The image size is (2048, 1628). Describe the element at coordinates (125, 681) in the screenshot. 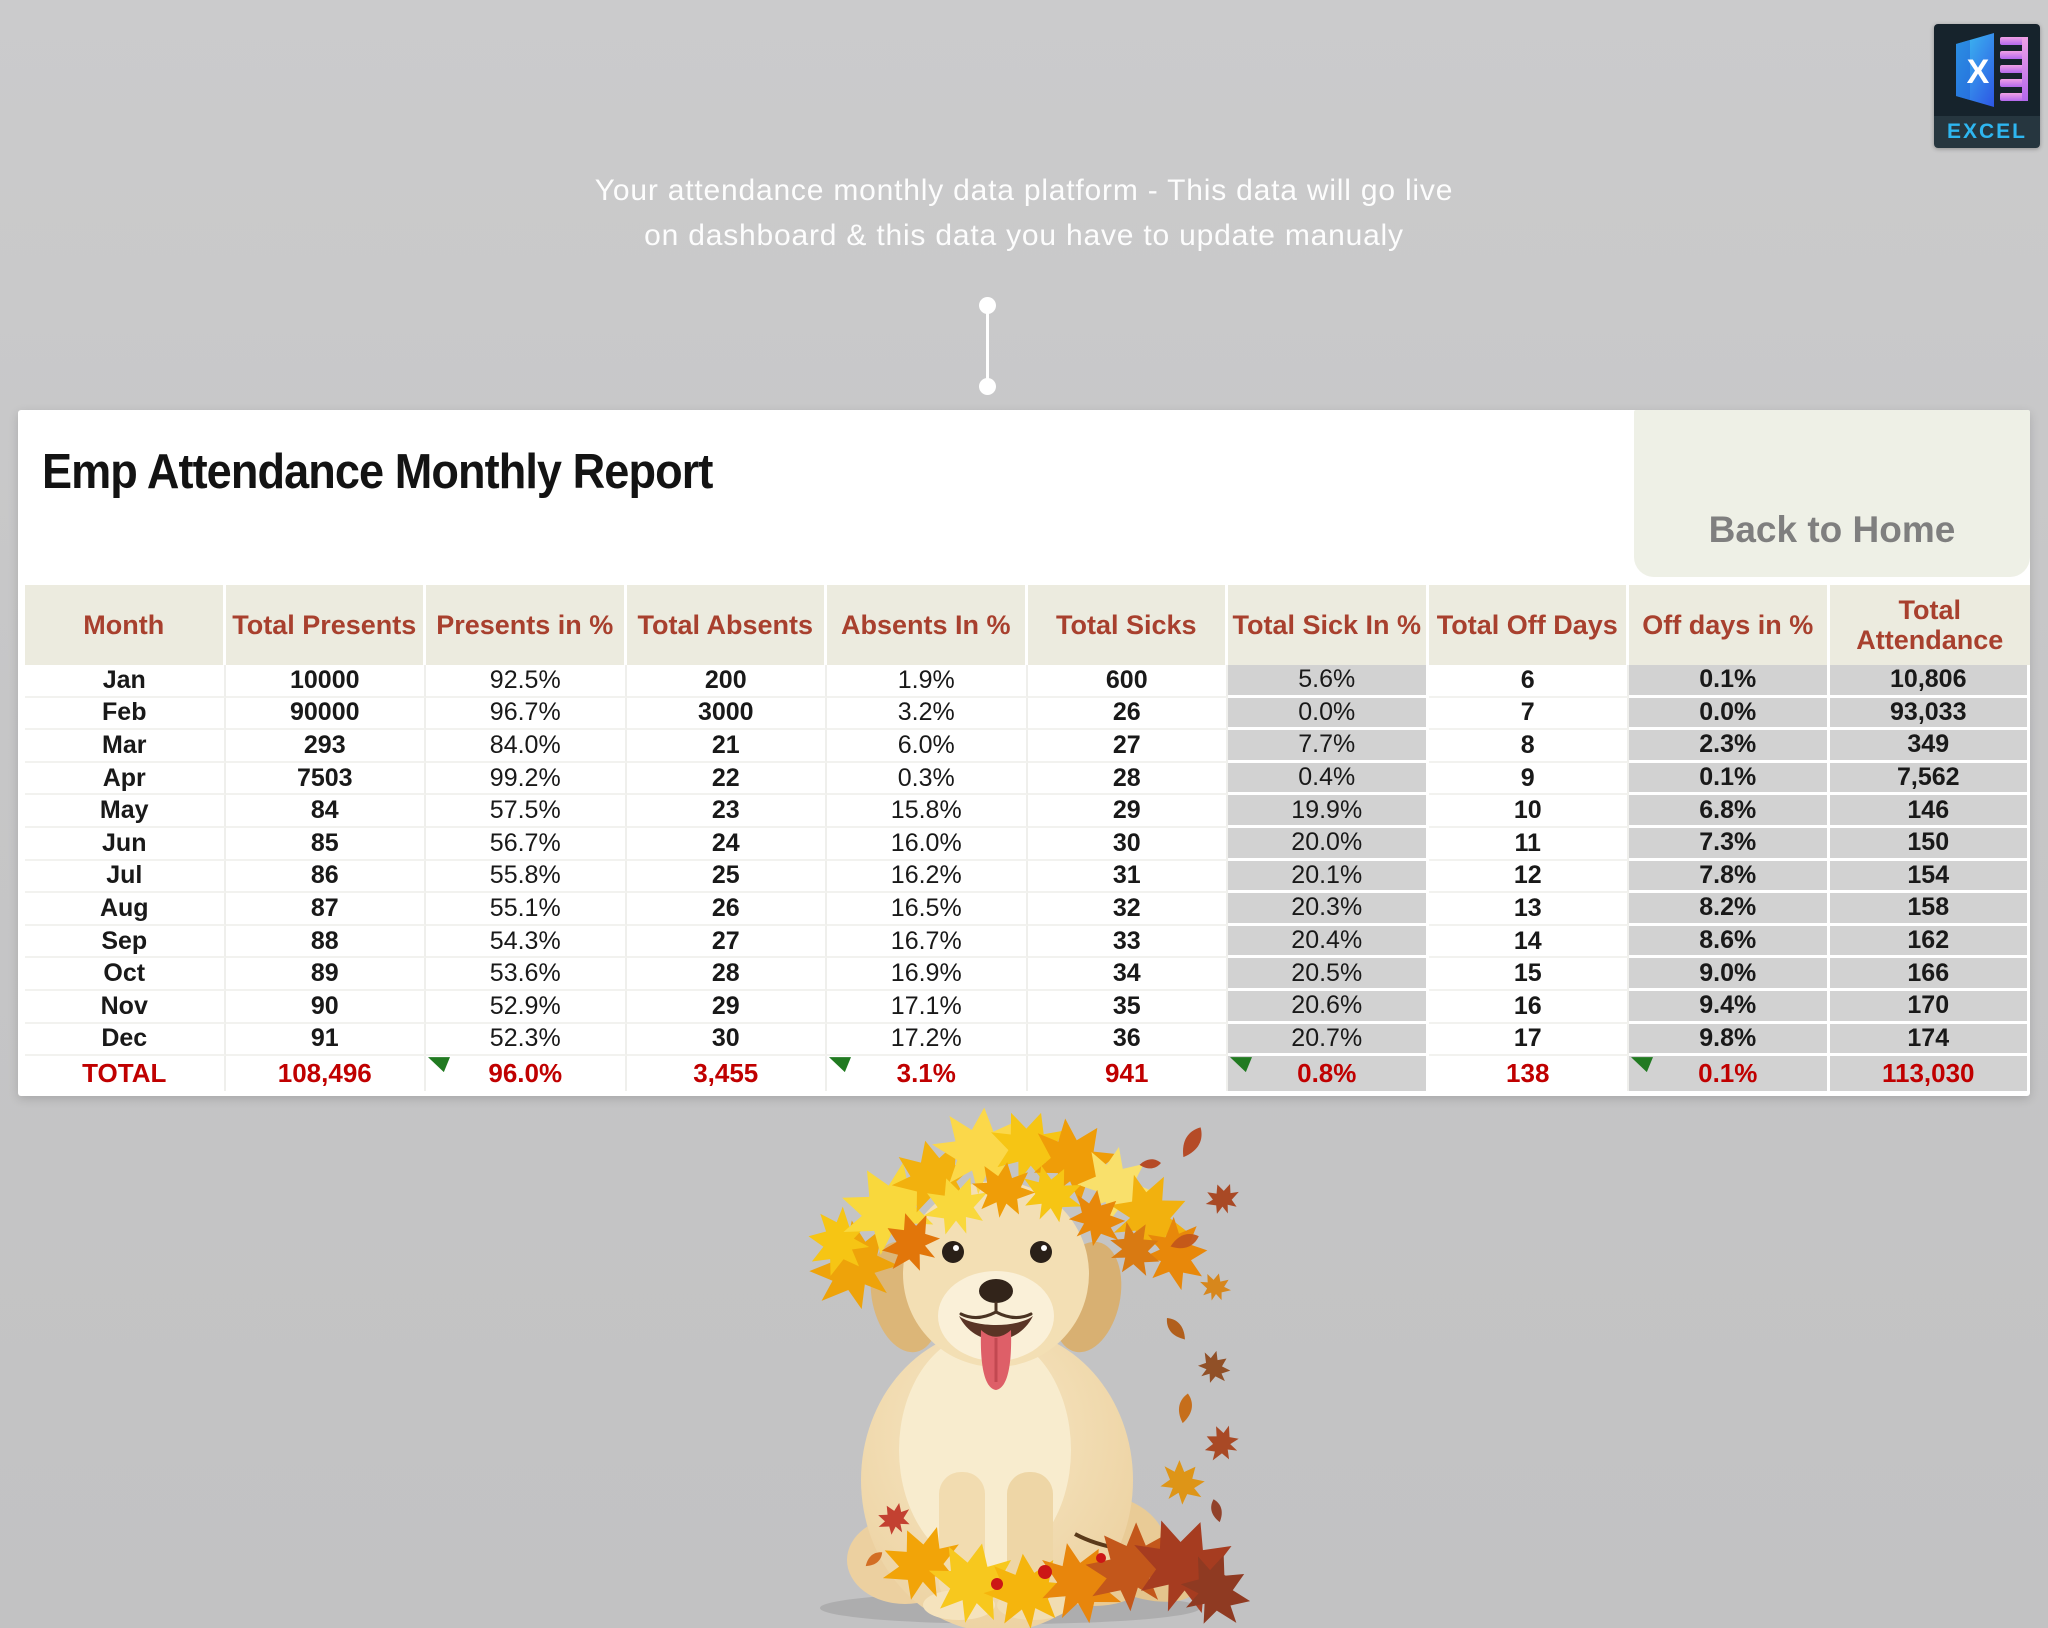

I see `month-cell: Jan` at that location.